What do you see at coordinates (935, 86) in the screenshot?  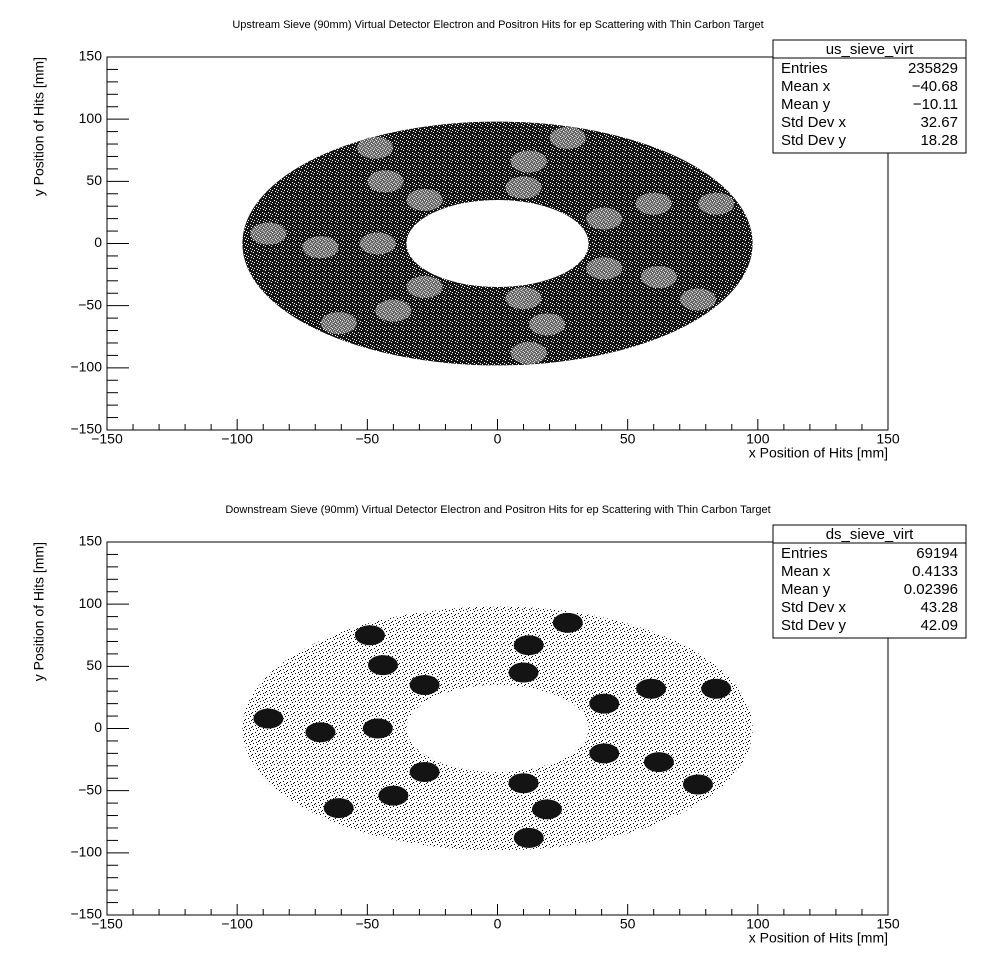 I see `stats-value: −40.68` at bounding box center [935, 86].